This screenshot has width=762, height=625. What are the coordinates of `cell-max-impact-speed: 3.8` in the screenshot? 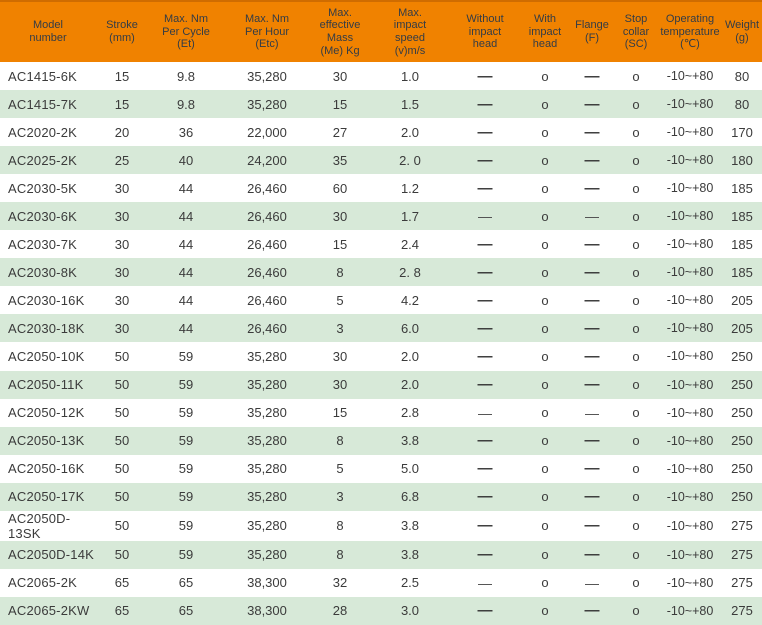 It's located at (410, 555).